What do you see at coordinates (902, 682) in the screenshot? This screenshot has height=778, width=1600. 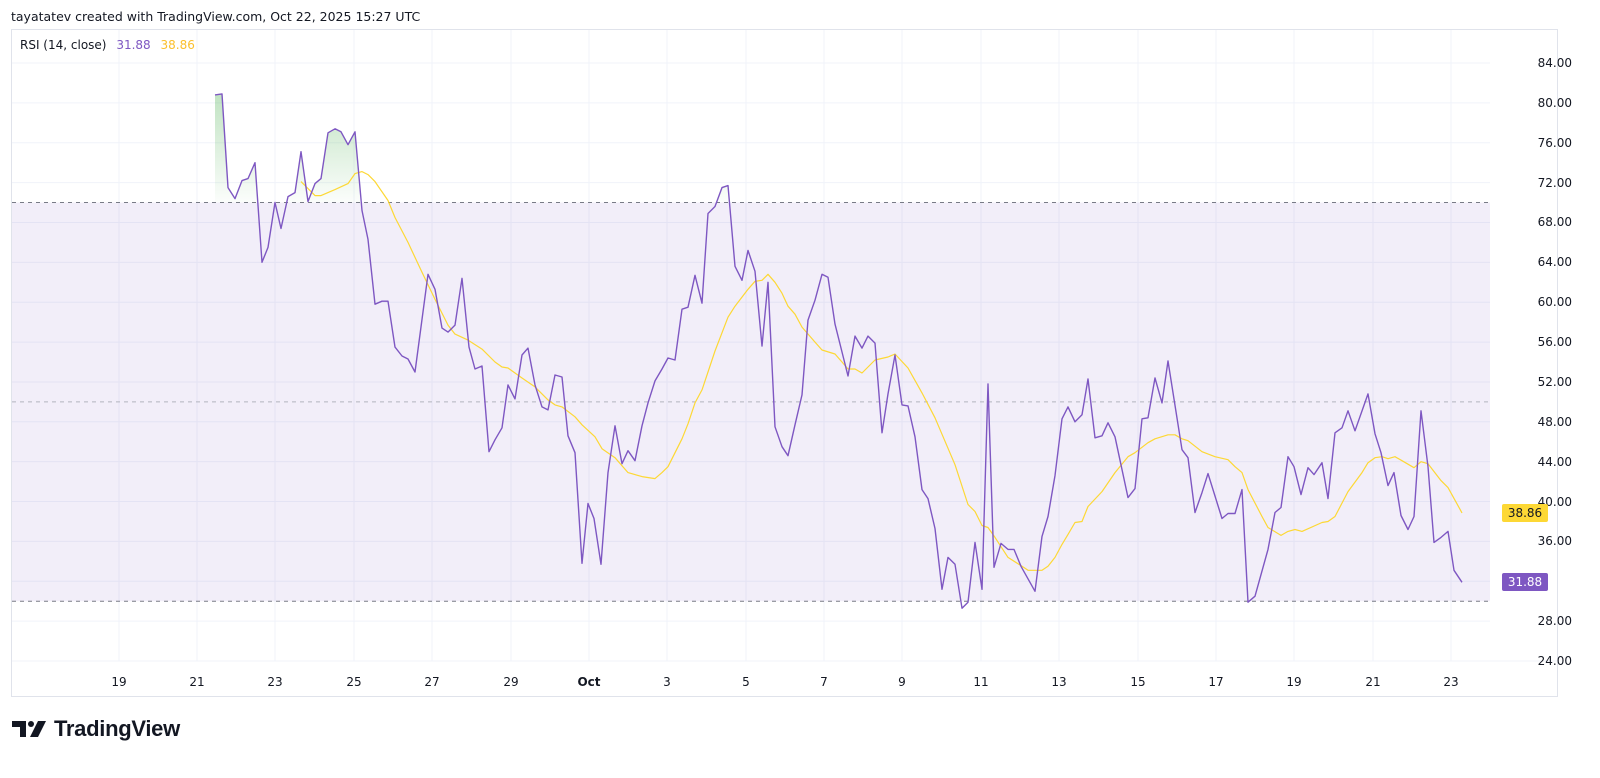 I see `x-axis-tick-label: 9` at bounding box center [902, 682].